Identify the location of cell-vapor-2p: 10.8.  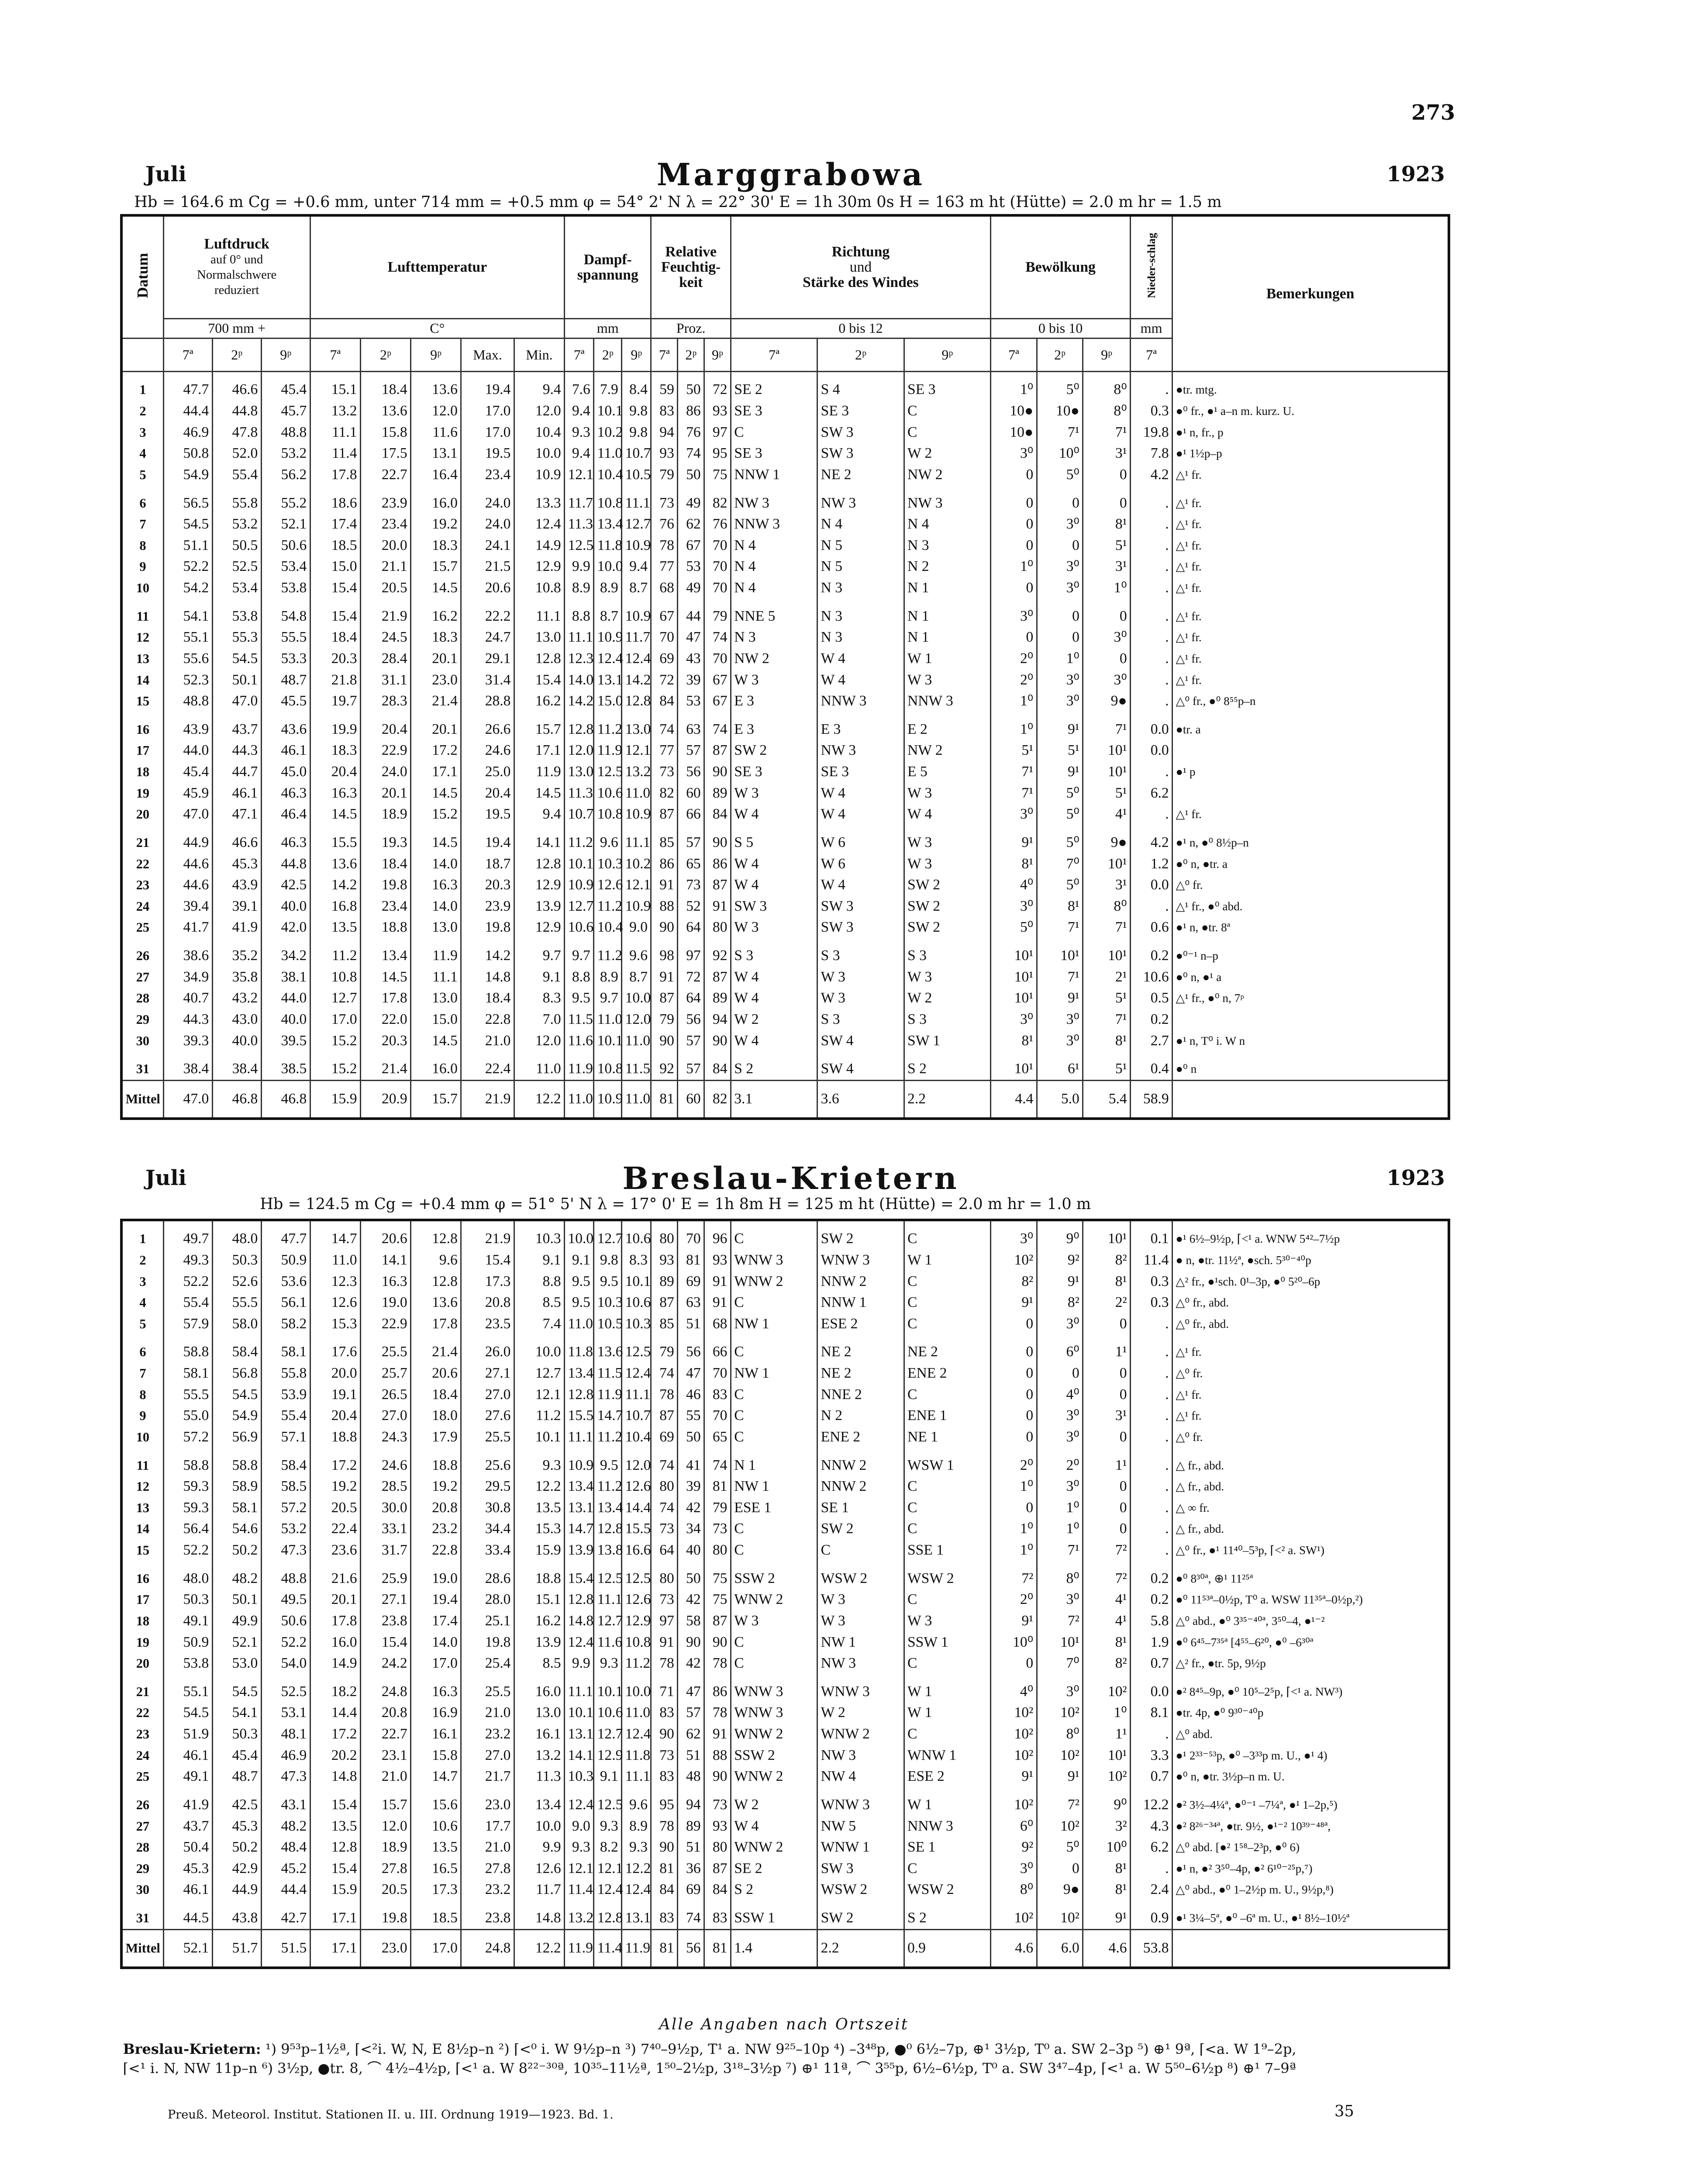
(608, 500).